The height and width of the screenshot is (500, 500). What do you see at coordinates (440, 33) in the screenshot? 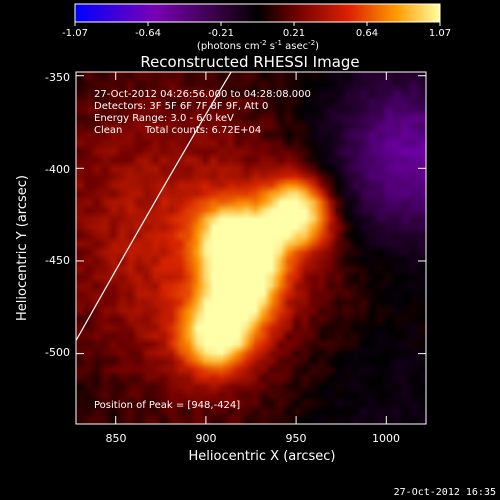
I see `colorbar-tick-label: 1.07` at bounding box center [440, 33].